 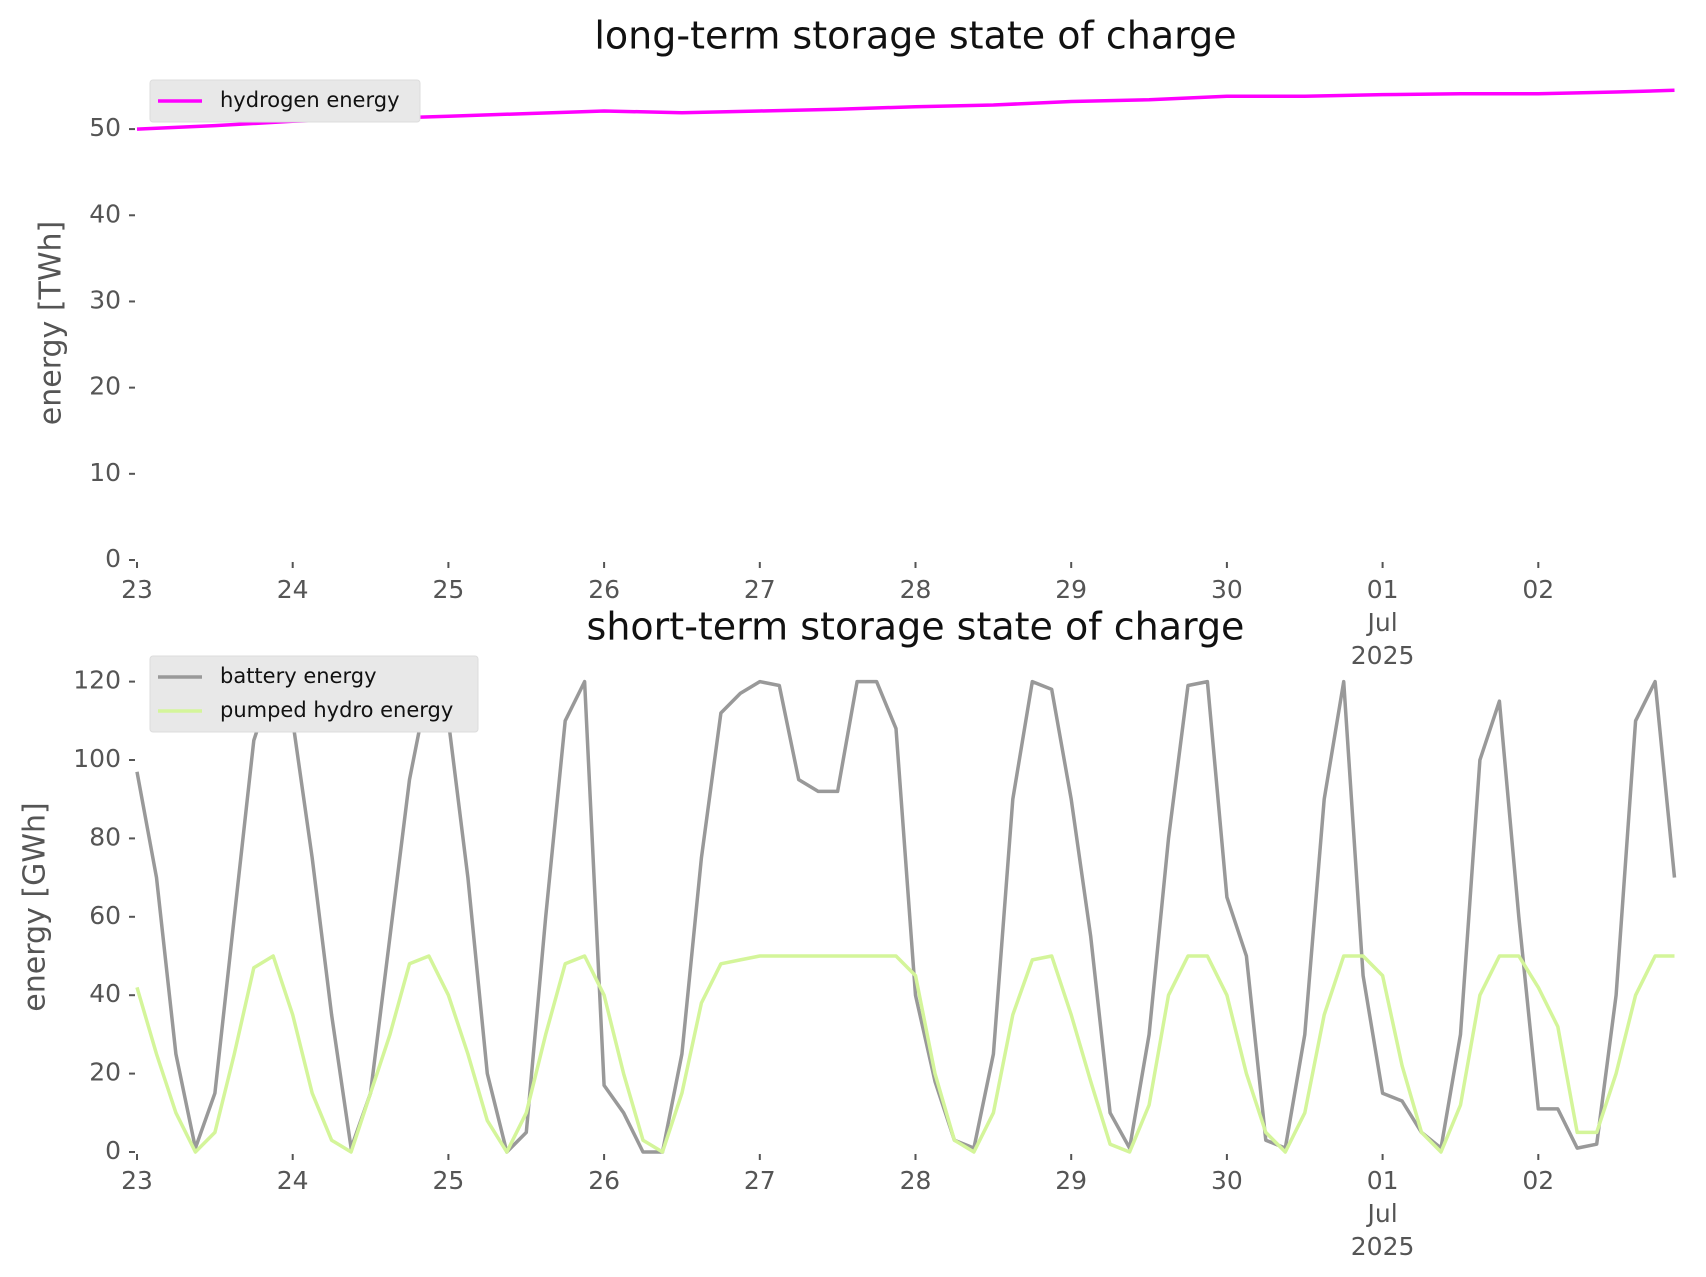 I want to click on y-tick-label: 100, so click(x=97, y=758).